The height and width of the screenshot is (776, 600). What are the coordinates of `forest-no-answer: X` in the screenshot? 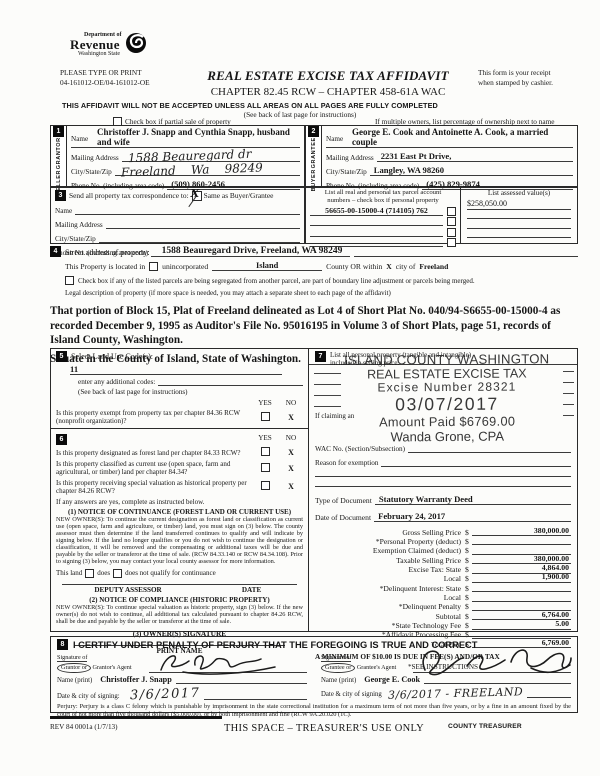 It's located at (291, 453).